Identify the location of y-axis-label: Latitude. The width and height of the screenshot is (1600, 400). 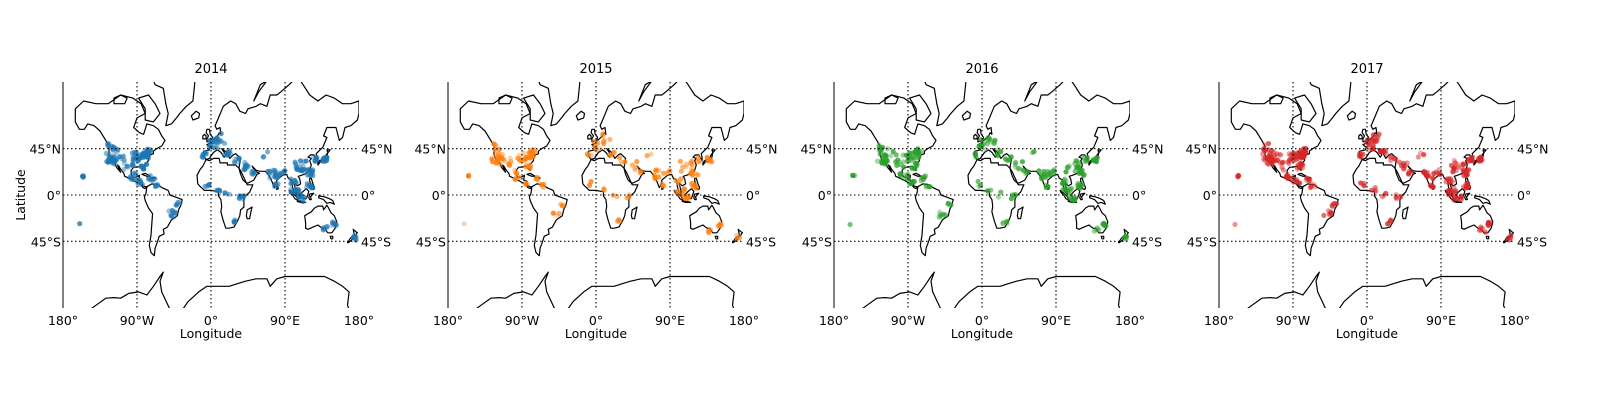
(20, 195).